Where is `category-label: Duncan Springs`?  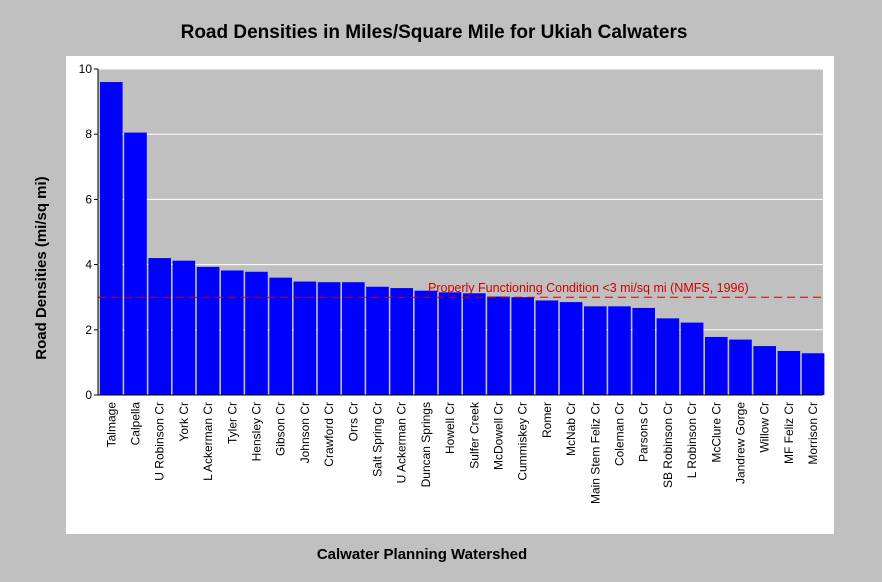
category-label: Duncan Springs is located at coordinates (426, 444).